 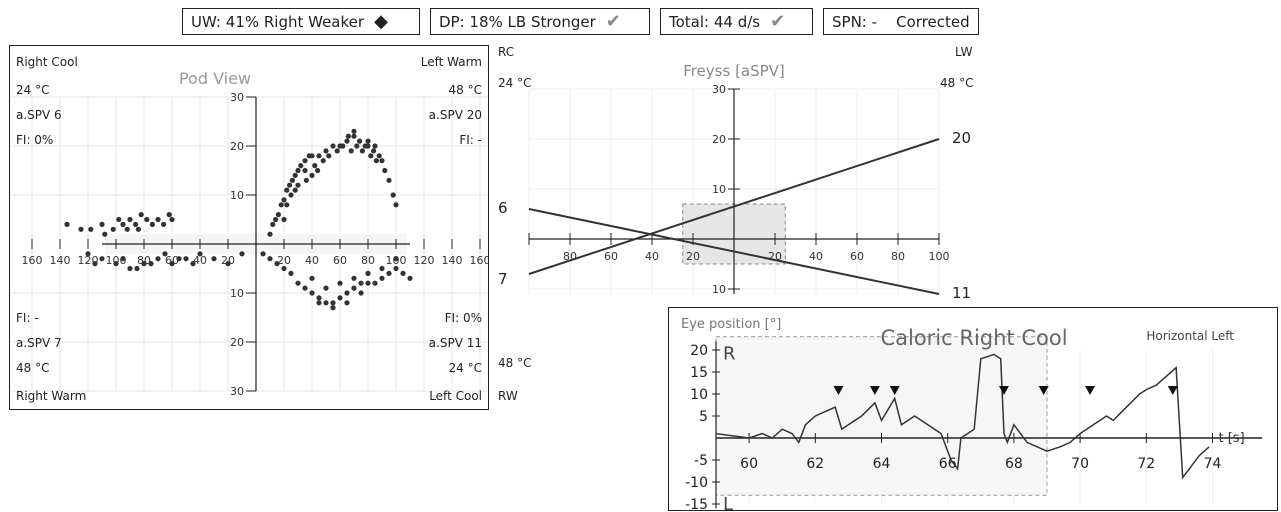 I want to click on pod-y-tick-label: 30, so click(x=237, y=391).